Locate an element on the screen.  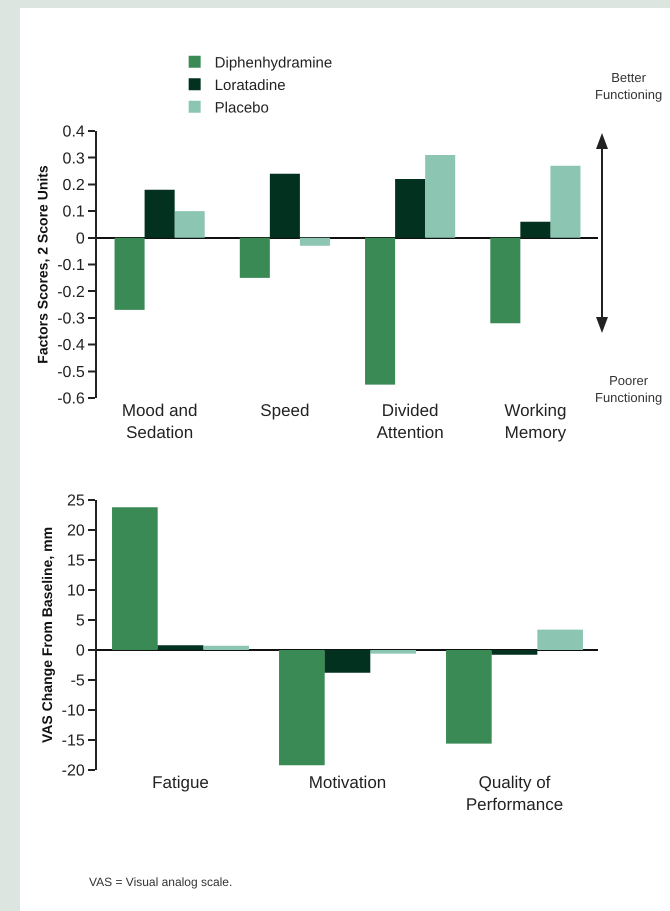
text: Better Functioning is located at coordinates (628, 86).